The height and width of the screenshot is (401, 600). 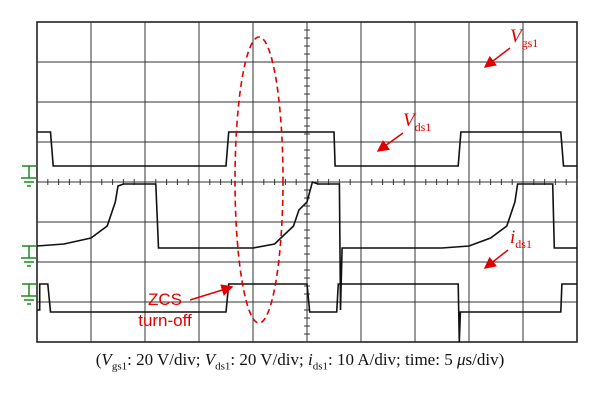 I want to click on turn-off-label: turn-off, so click(x=165, y=320).